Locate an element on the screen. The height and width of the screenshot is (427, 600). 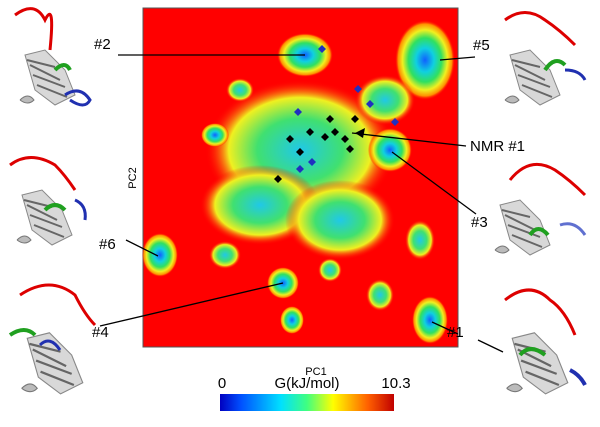
colorbar-tick-label: 0 is located at coordinates (222, 383).